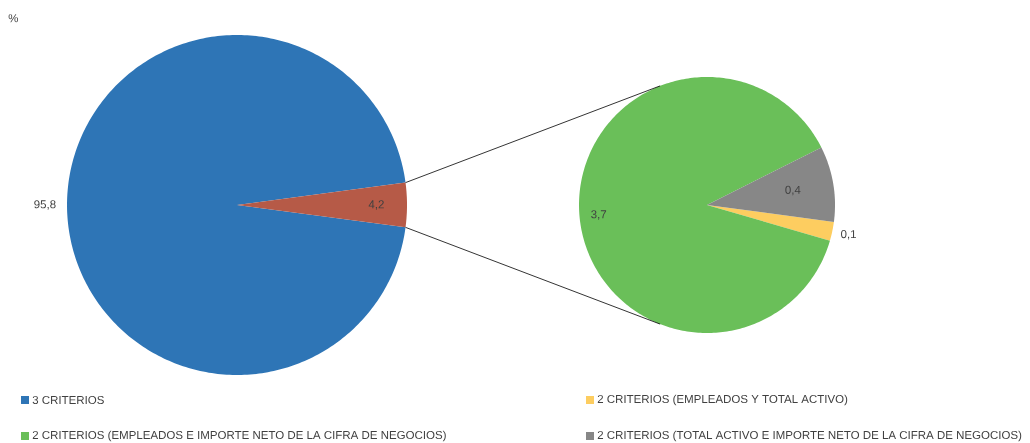 The height and width of the screenshot is (443, 1030). I want to click on legend-label: 2 CRITERIOS (TOTAL ACTIVO E IMPORTE NETO DE LA CIFRA DE NEGOCIOS), so click(809, 436).